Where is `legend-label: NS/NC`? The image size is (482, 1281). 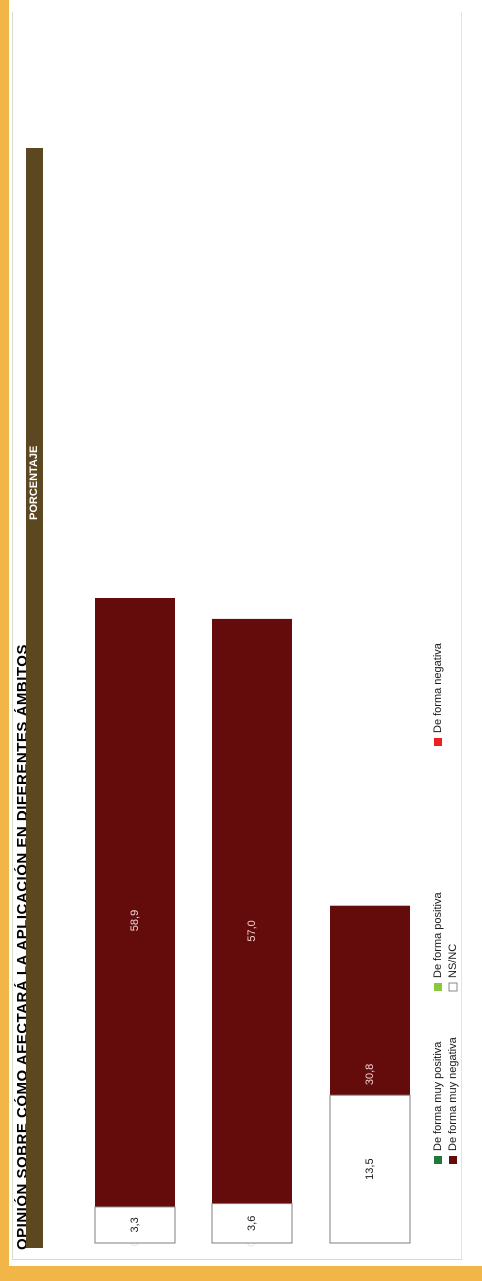 legend-label: NS/NC is located at coordinates (453, 961).